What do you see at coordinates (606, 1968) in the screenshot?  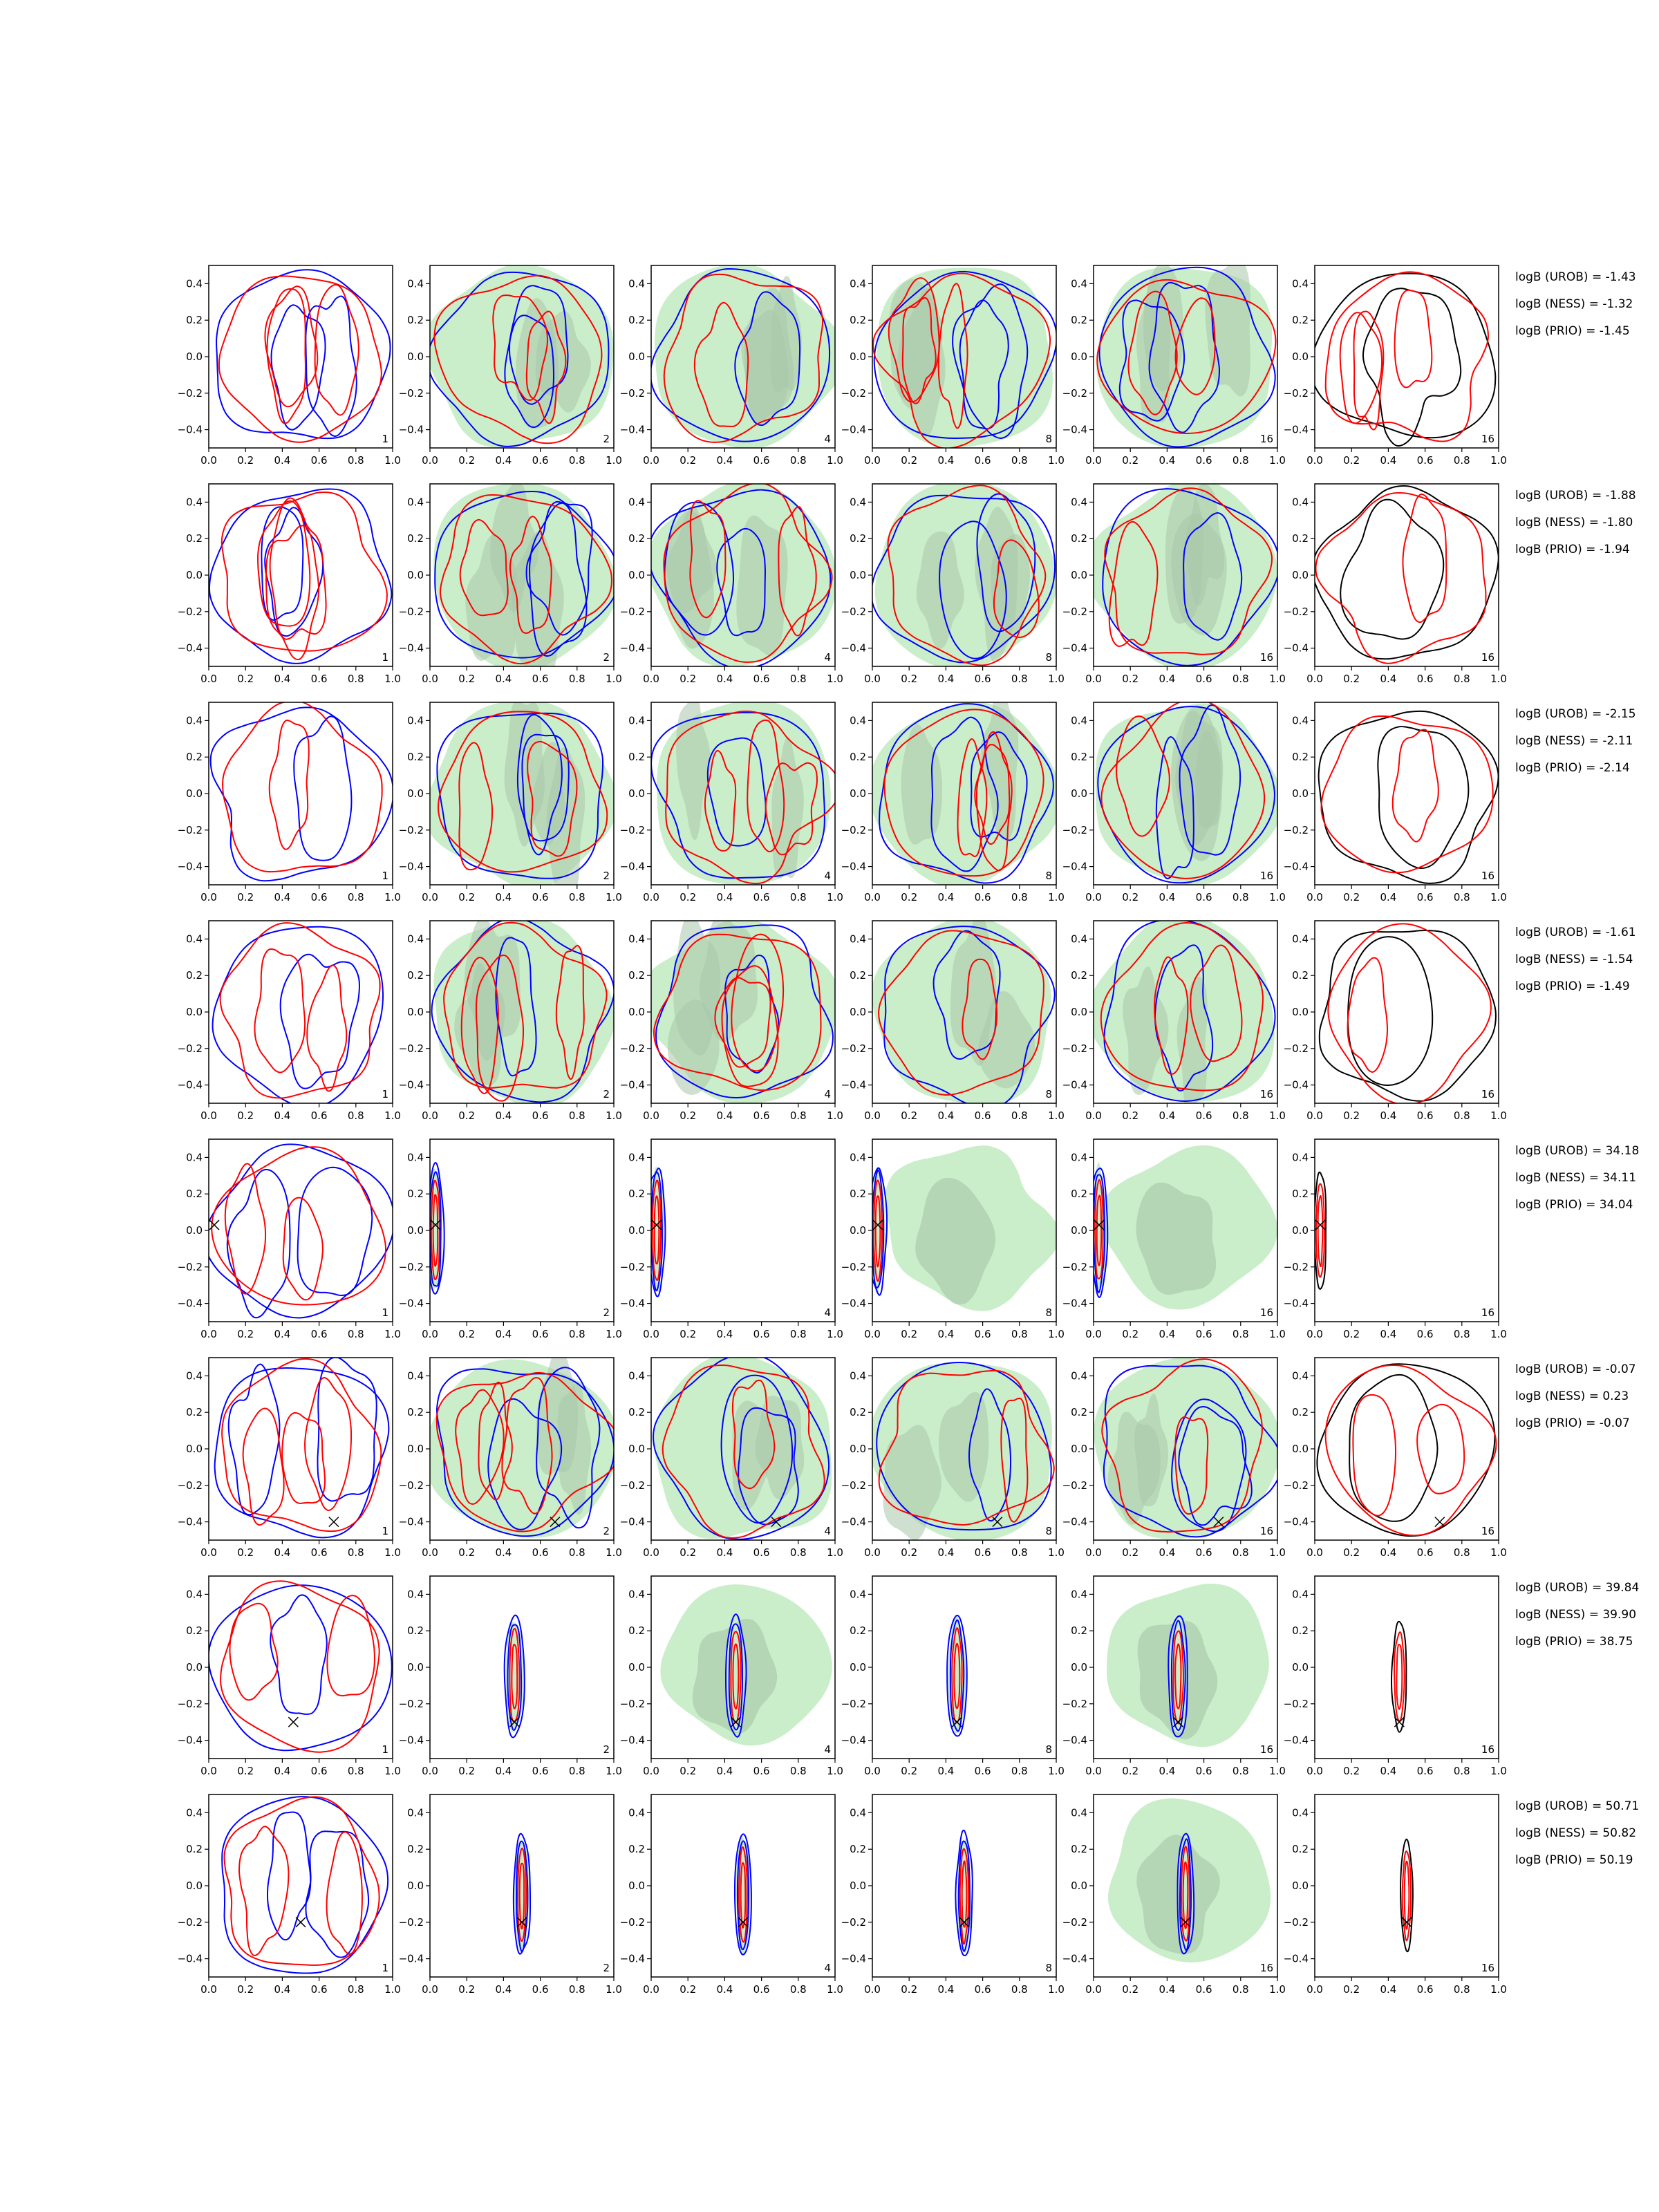 I see `panel-count-label: 2` at bounding box center [606, 1968].